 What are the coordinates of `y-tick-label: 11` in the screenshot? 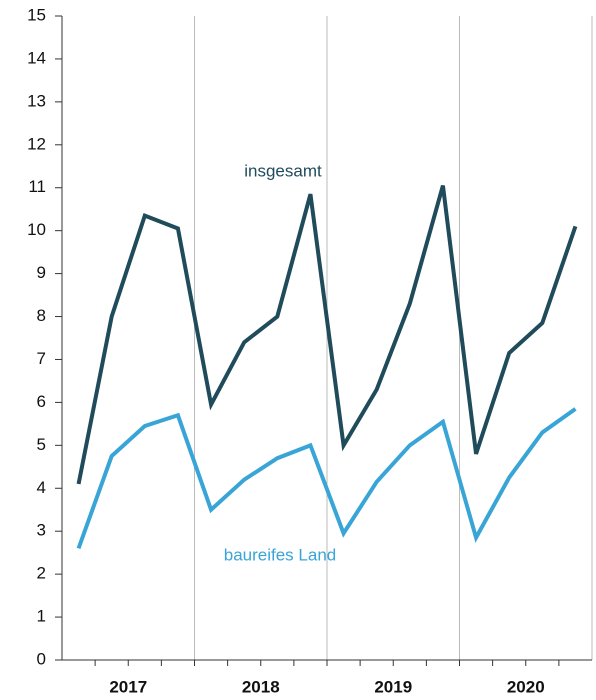 It's located at (37, 186).